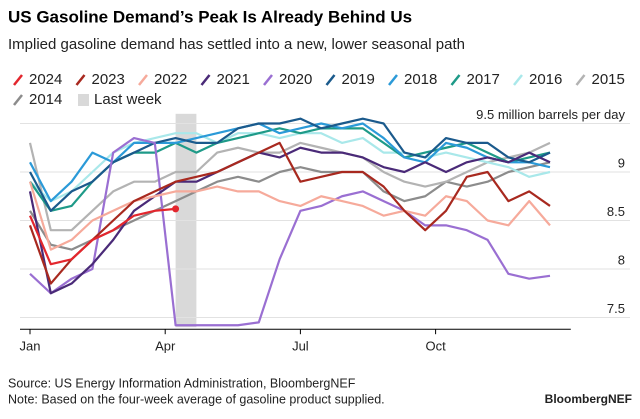 Image resolution: width=640 pixels, height=419 pixels. What do you see at coordinates (108, 79) in the screenshot?
I see `legend-label: 2023` at bounding box center [108, 79].